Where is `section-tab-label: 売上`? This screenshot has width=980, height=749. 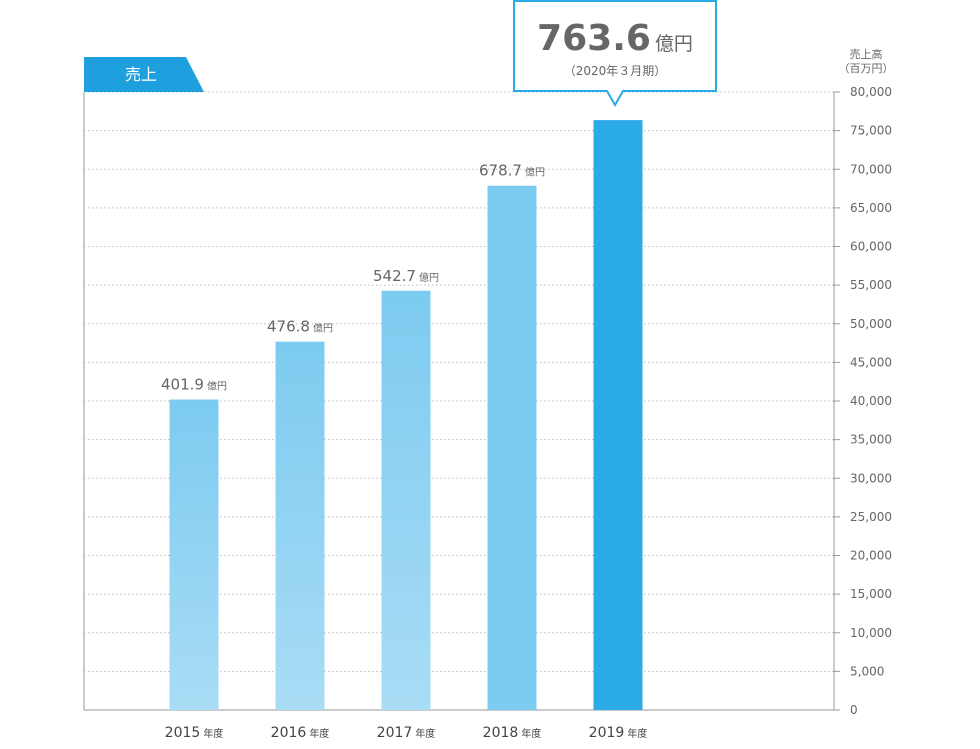 section-tab-label: 売上 is located at coordinates (141, 74).